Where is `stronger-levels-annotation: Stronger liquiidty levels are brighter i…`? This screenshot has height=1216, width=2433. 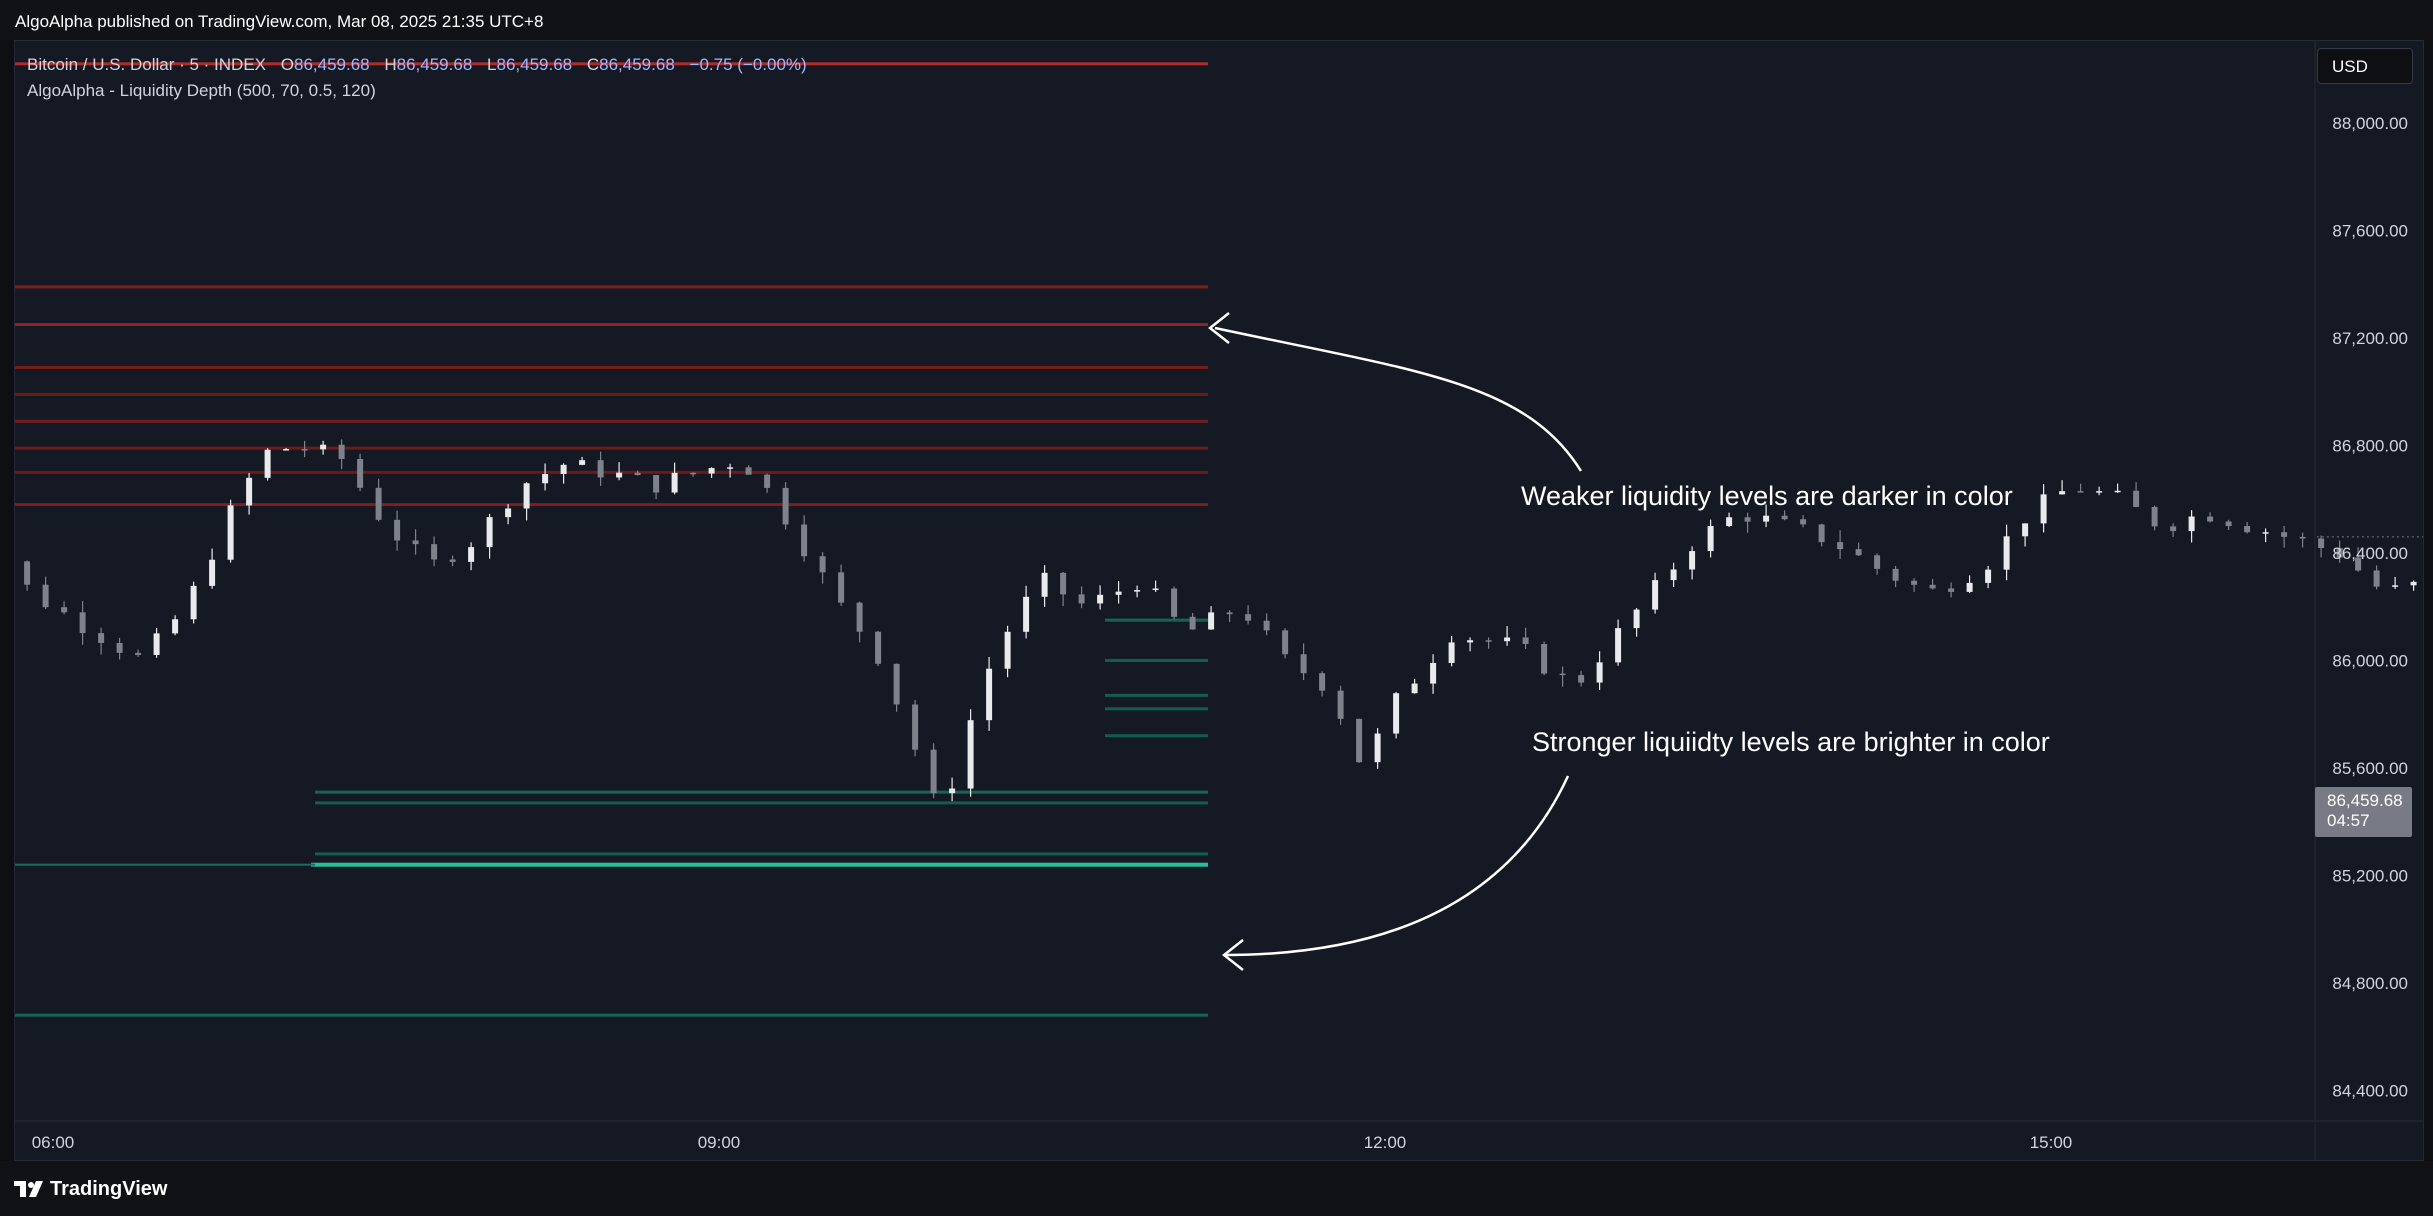
stronger-levels-annotation: Stronger liquiidty levels are brighter i… is located at coordinates (1791, 742).